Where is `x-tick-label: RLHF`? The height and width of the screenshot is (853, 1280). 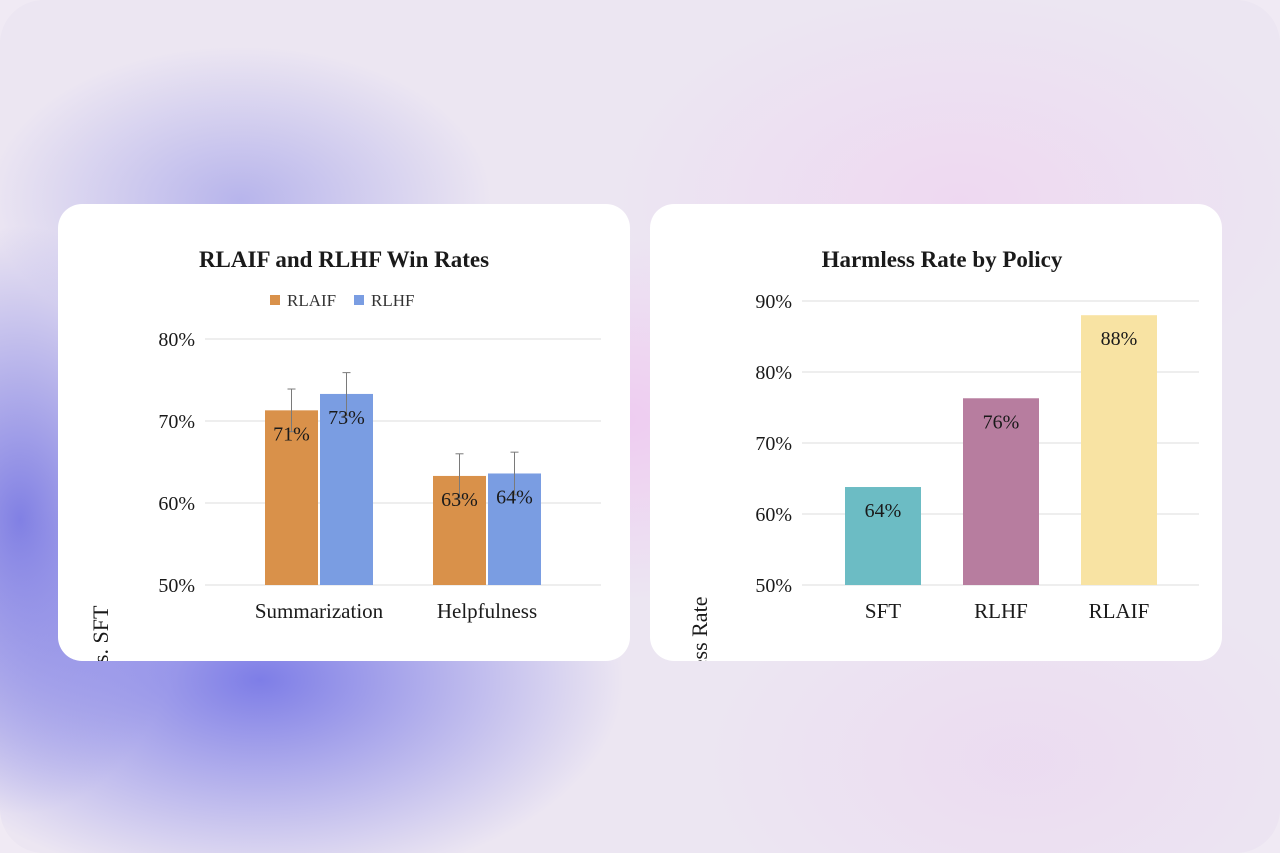
x-tick-label: RLHF is located at coordinates (1001, 611).